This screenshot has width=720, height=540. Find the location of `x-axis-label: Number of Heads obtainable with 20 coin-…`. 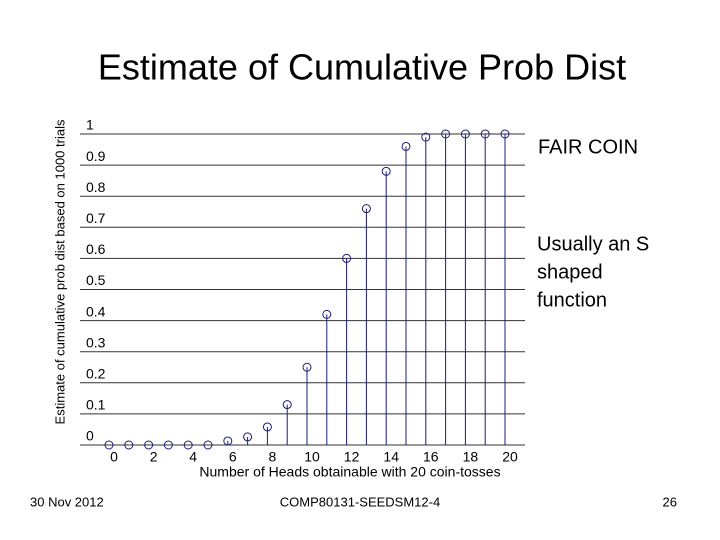

x-axis-label: Number of Heads obtainable with 20 coin-… is located at coordinates (349, 472).